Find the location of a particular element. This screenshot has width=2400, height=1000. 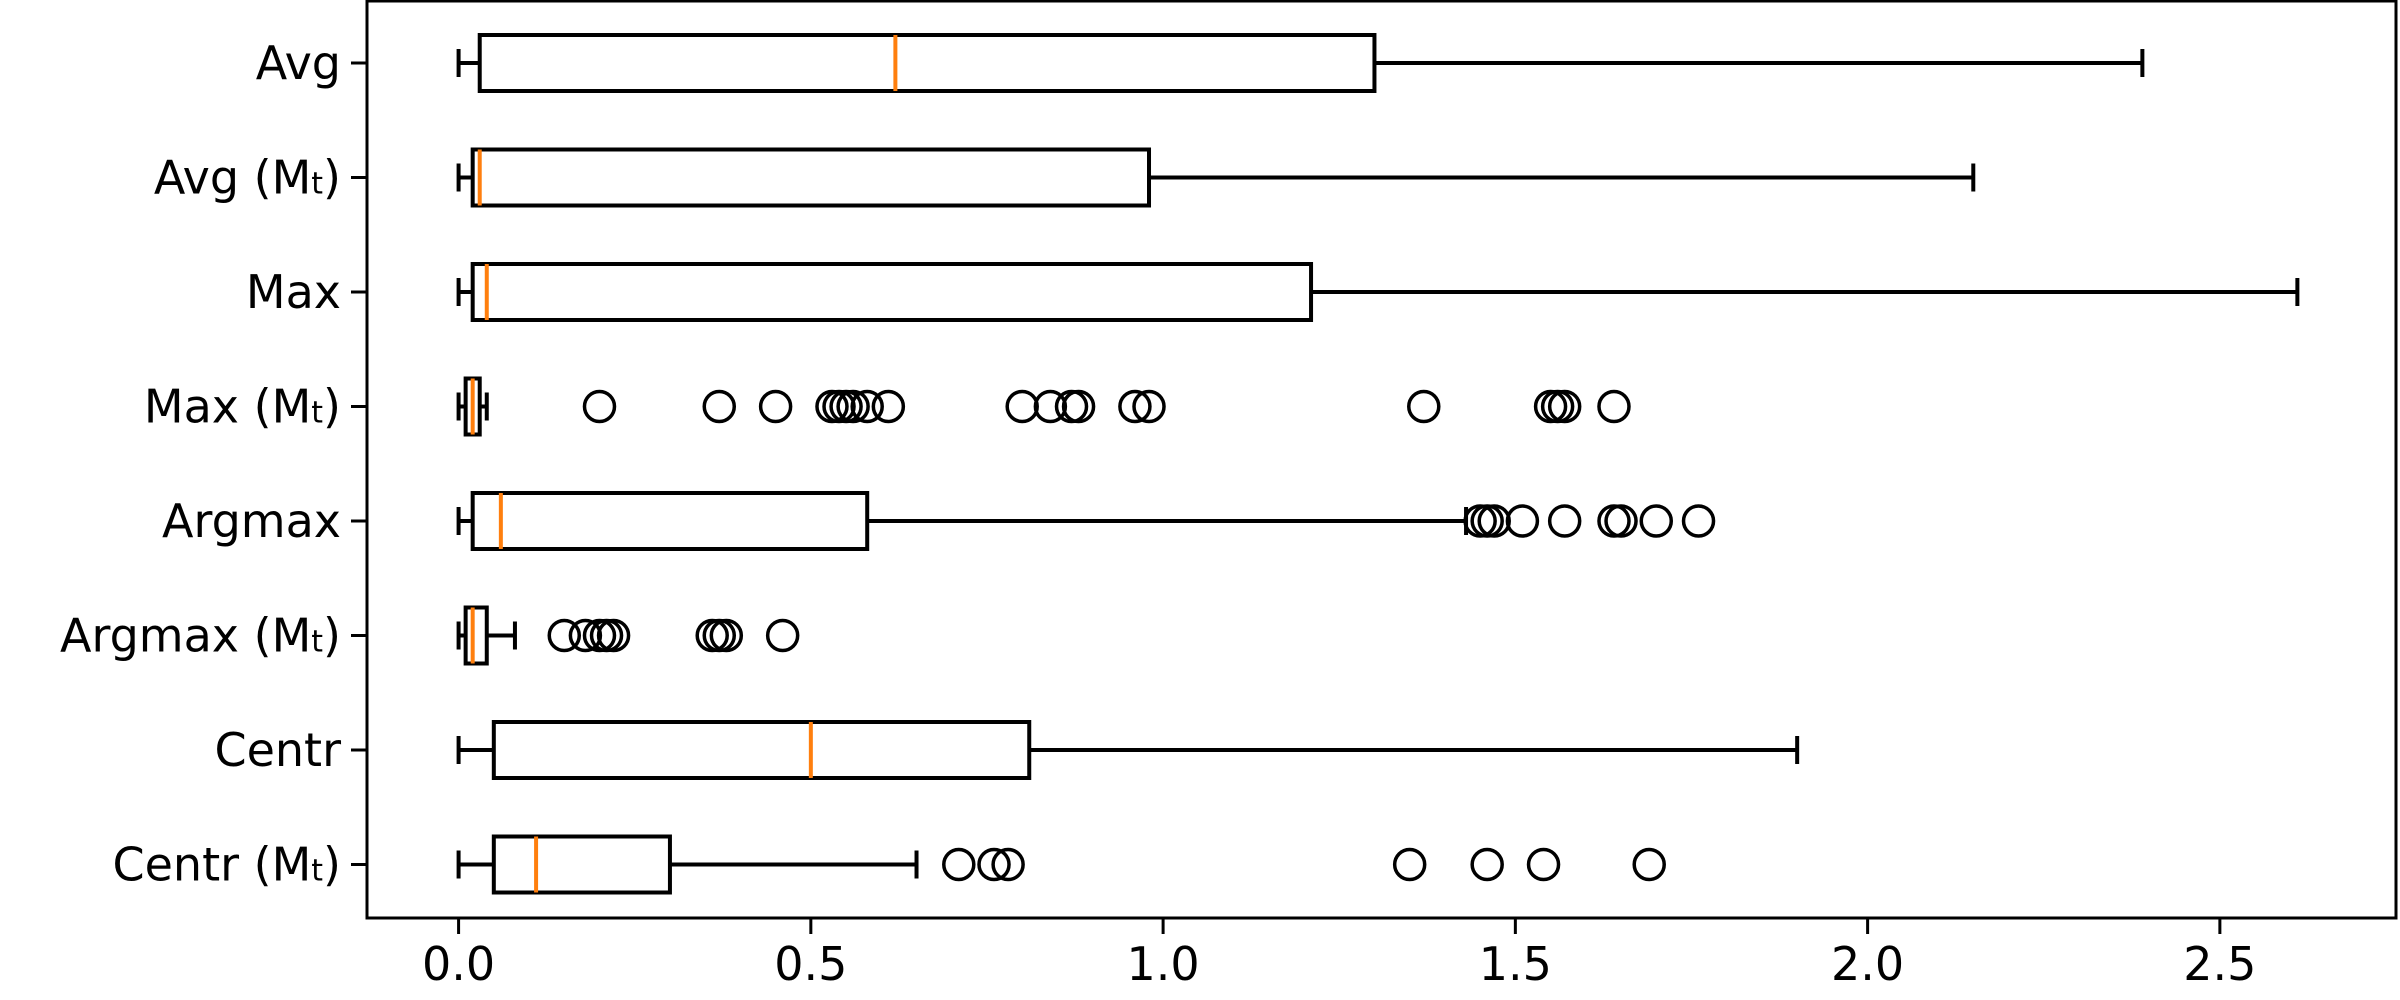

y-tick-label-text: Argmax (M is located at coordinates (185, 636).